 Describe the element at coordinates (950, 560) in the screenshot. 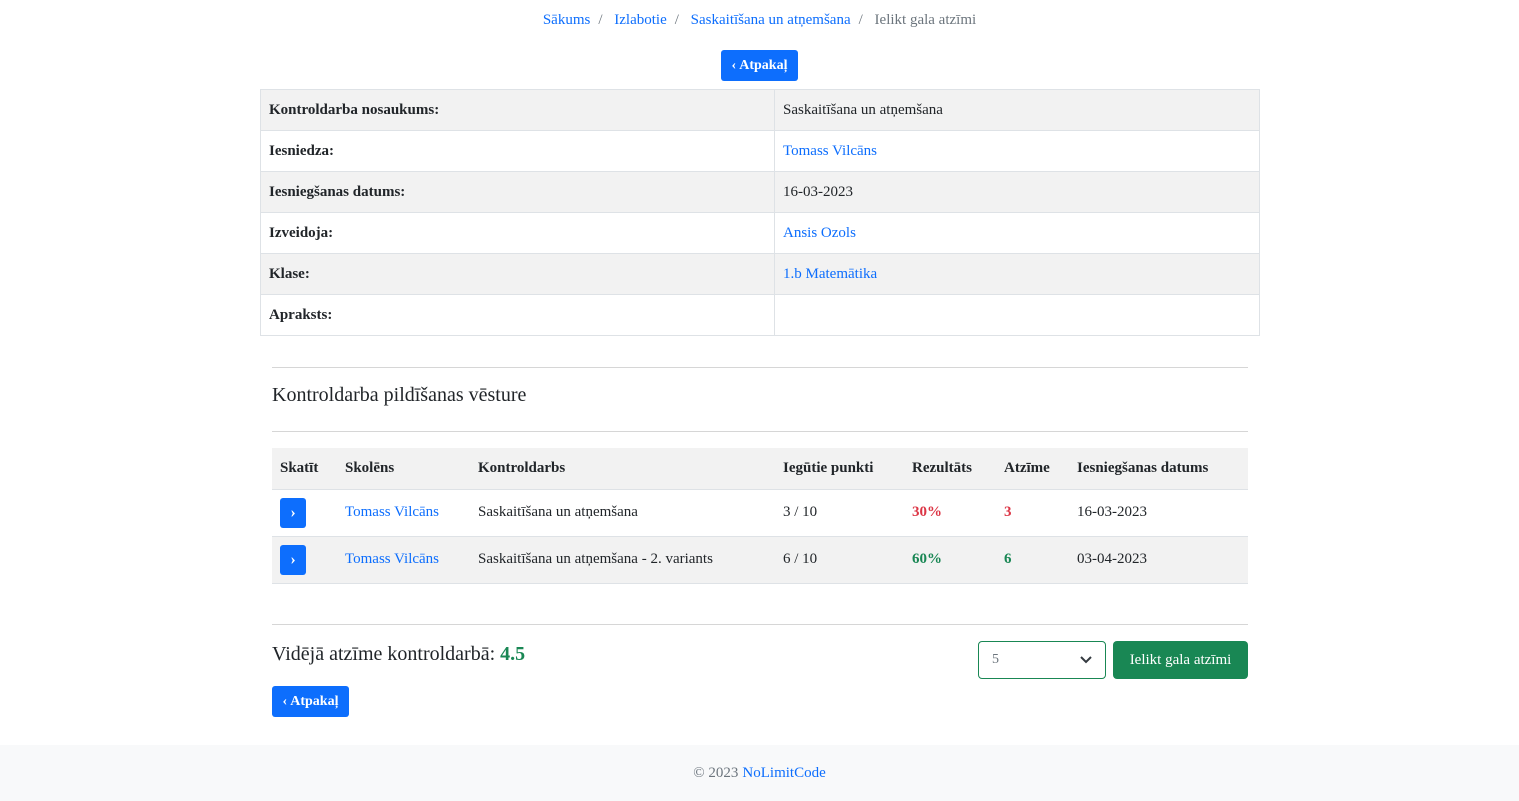

I see `result: 60%` at that location.